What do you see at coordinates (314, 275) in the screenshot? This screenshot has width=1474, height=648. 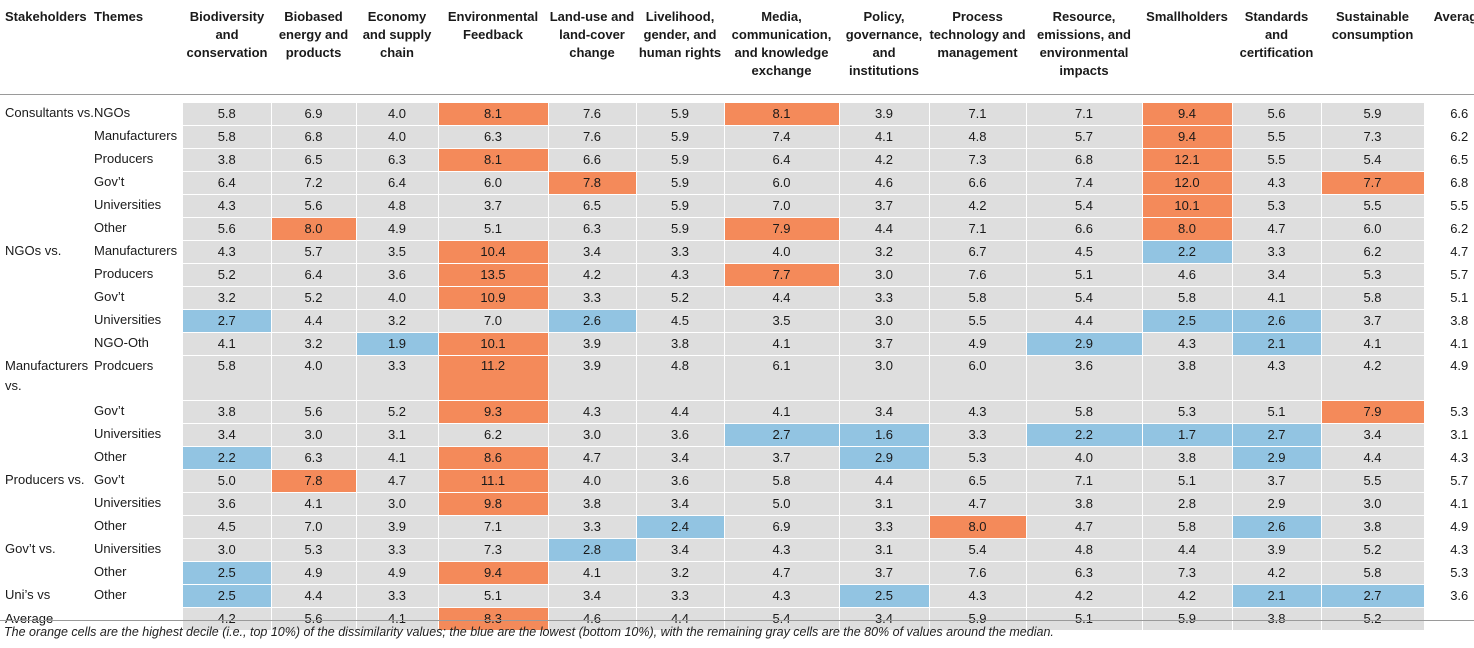 I see `value-cell: 6.4` at bounding box center [314, 275].